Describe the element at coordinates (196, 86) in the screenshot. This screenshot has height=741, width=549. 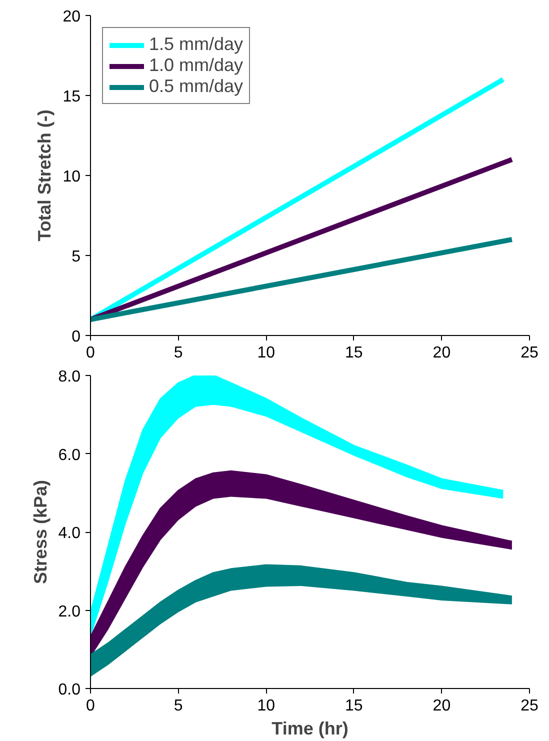
I see `legend-label: 0.5 mm/day` at that location.